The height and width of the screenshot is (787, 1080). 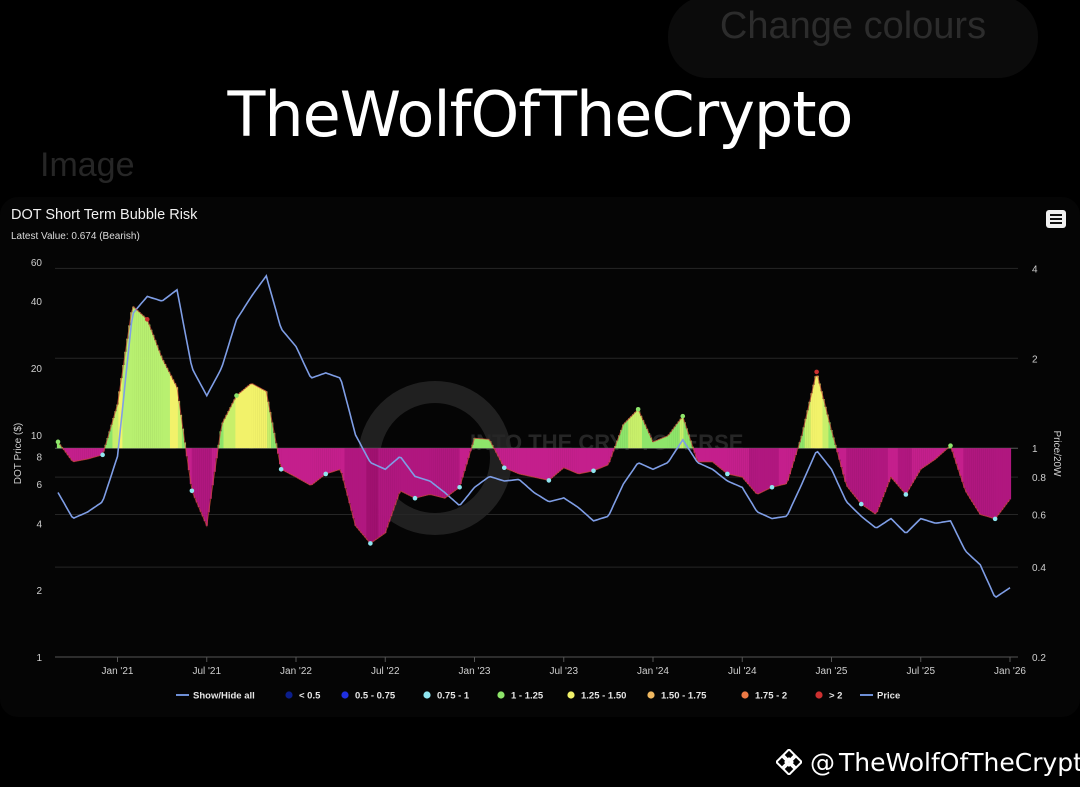 What do you see at coordinates (742, 671) in the screenshot?
I see `x-tick-label: Jul '24` at bounding box center [742, 671].